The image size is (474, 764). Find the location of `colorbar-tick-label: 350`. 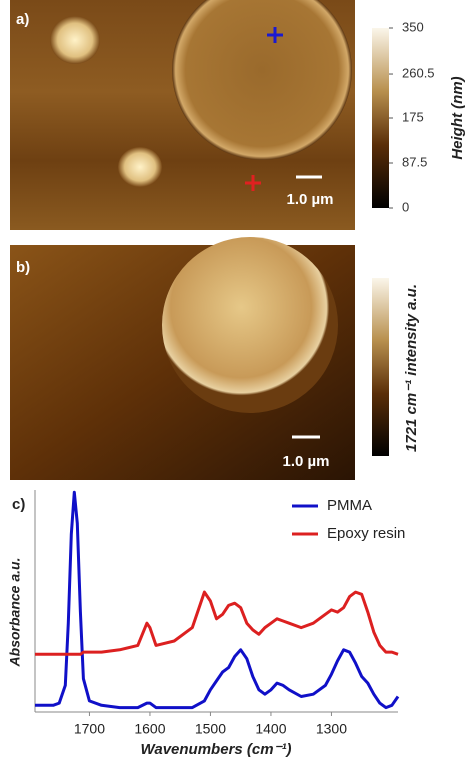

colorbar-tick-label: 350 is located at coordinates (413, 26).